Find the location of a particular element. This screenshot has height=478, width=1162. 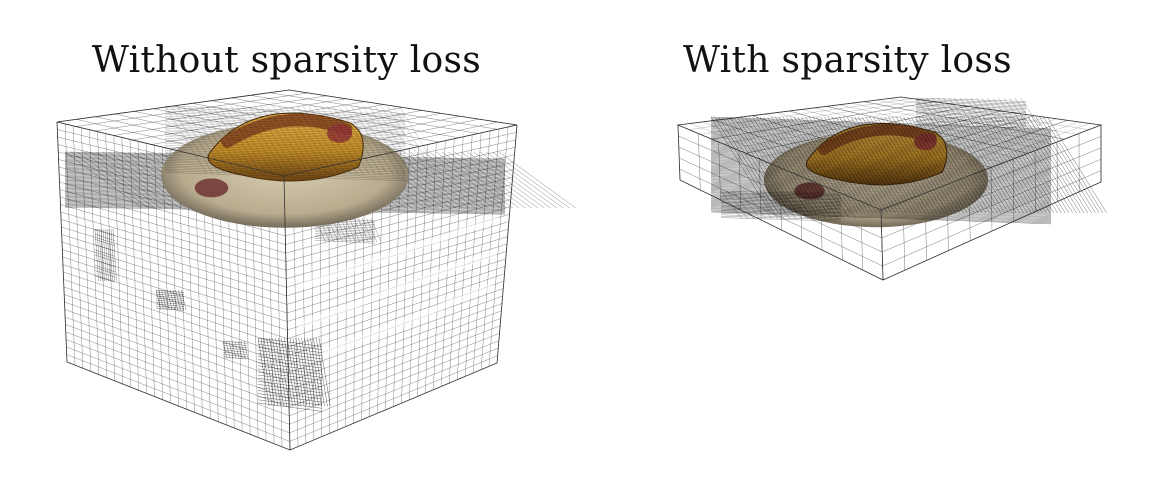

density-clusters is located at coordinates (908, 161).